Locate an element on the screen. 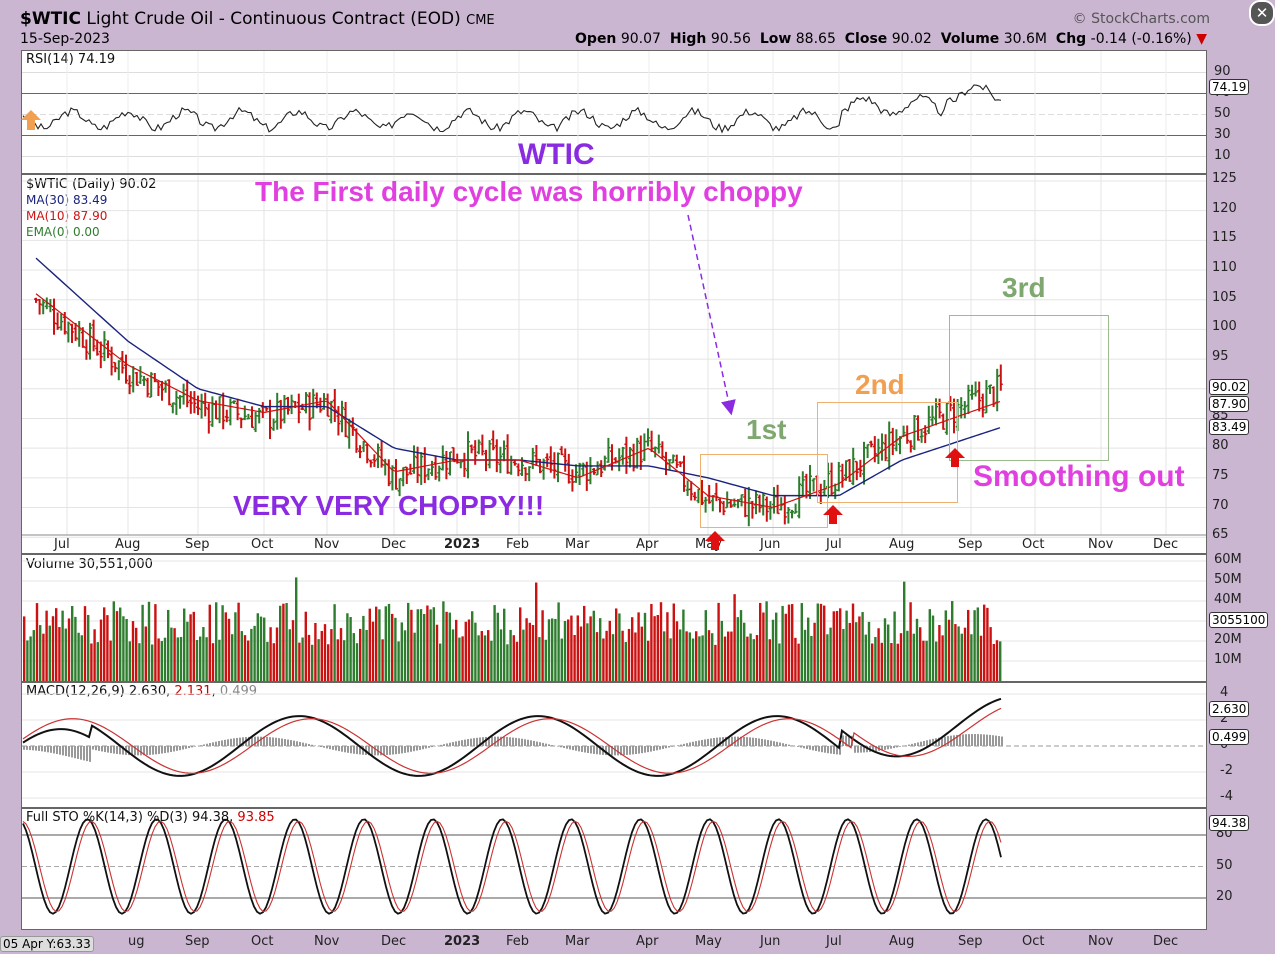 This screenshot has height=954, width=1275. volume-tag: 3055100 is located at coordinates (1239, 620).